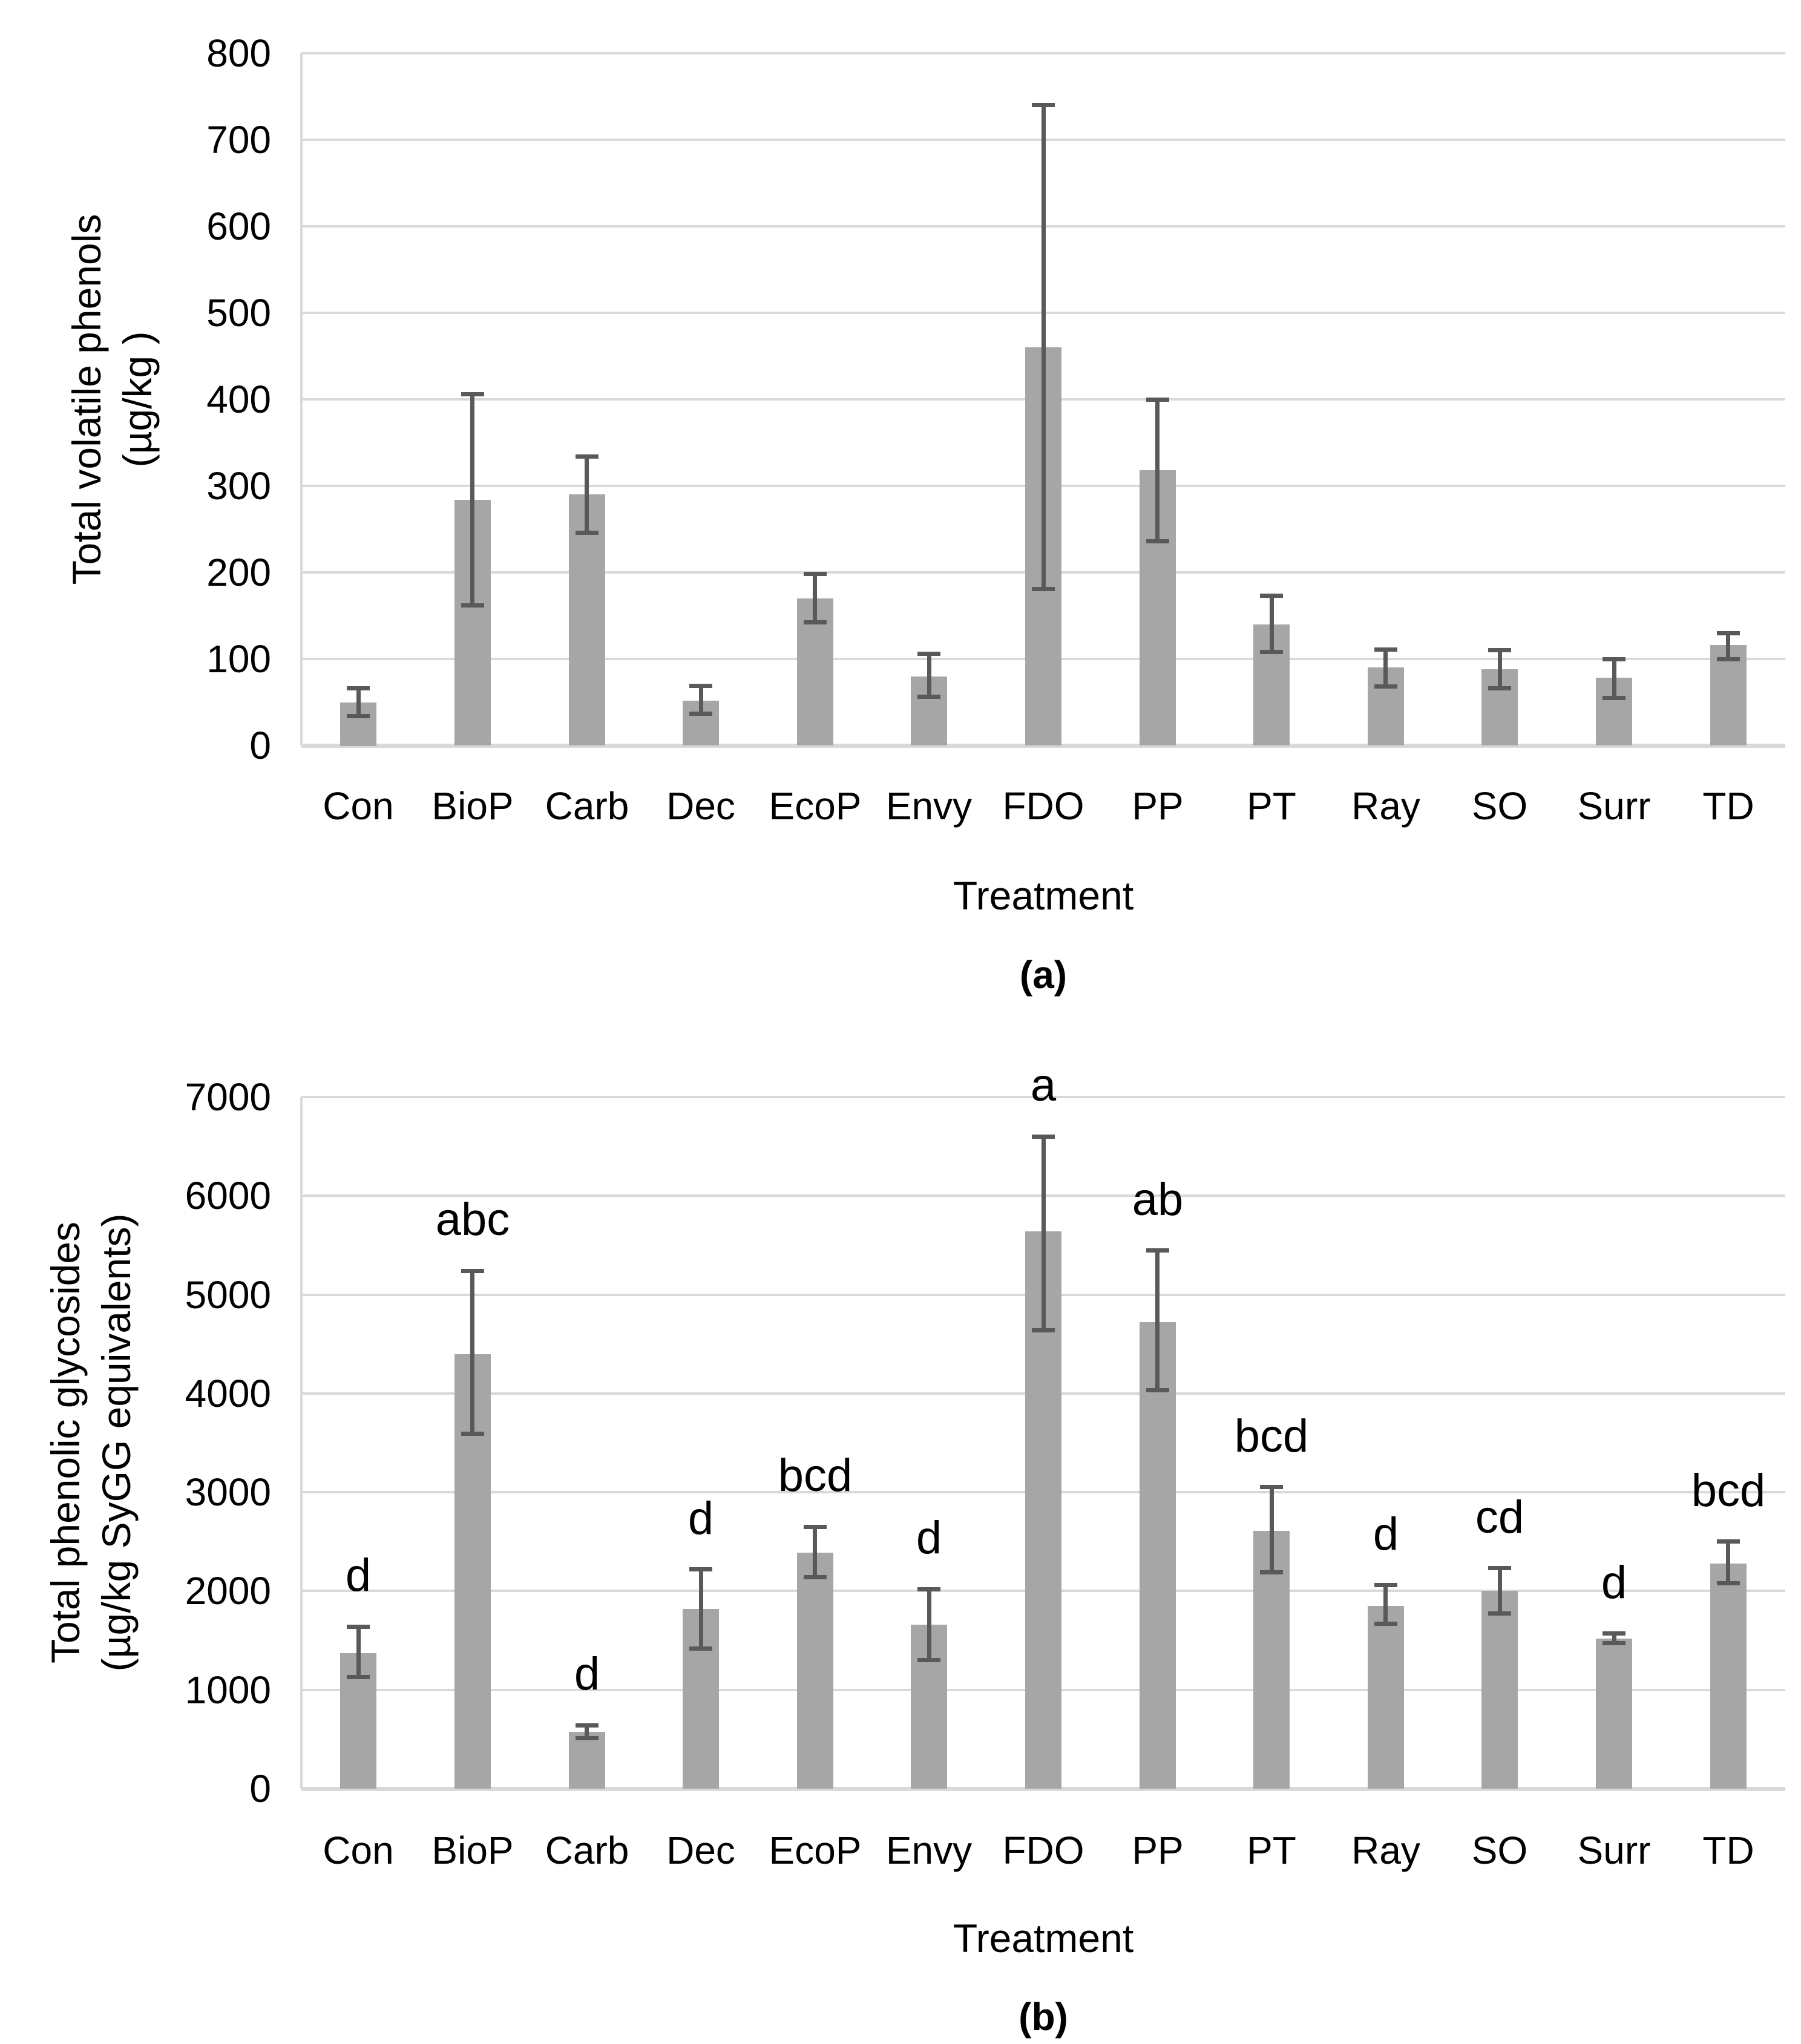  Describe the element at coordinates (228, 1195) in the screenshot. I see `y-tick-label: 6000` at that location.